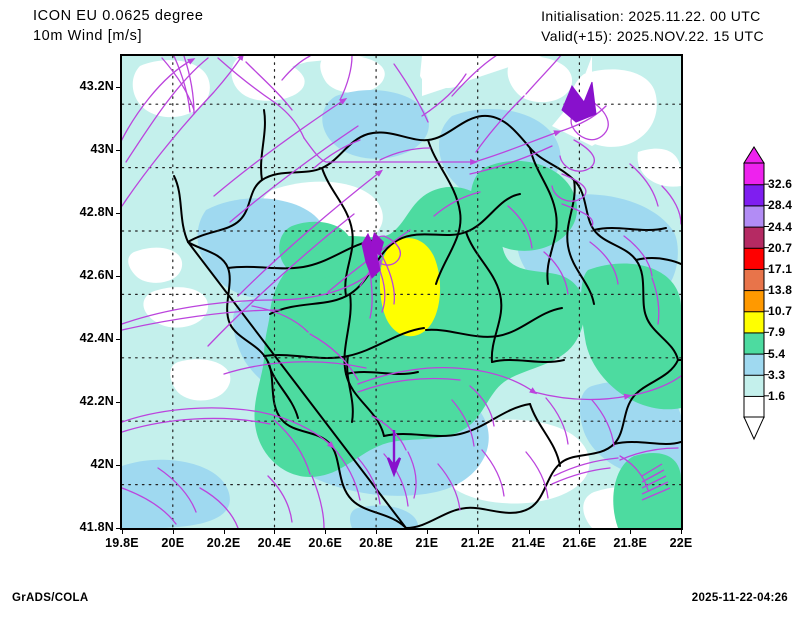  I want to click on valid-time-text: Valid(+15): 2025.NOV.22. 15 UTC, so click(652, 36).